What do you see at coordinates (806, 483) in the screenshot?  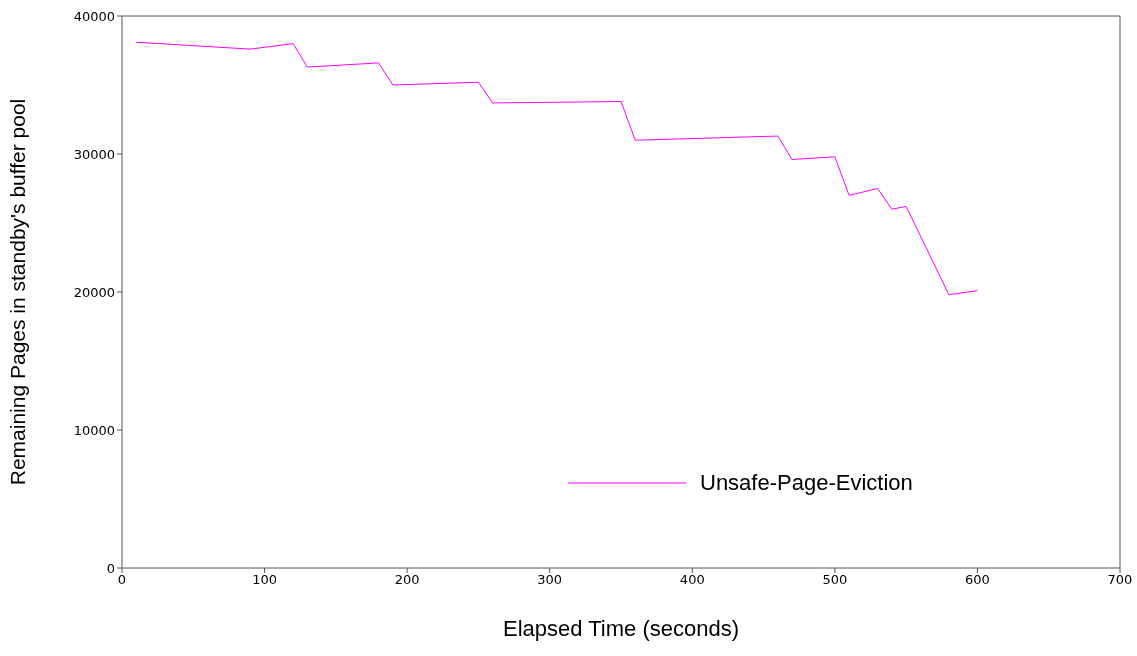 I see `text: Unsafe-Page-Eviction` at bounding box center [806, 483].